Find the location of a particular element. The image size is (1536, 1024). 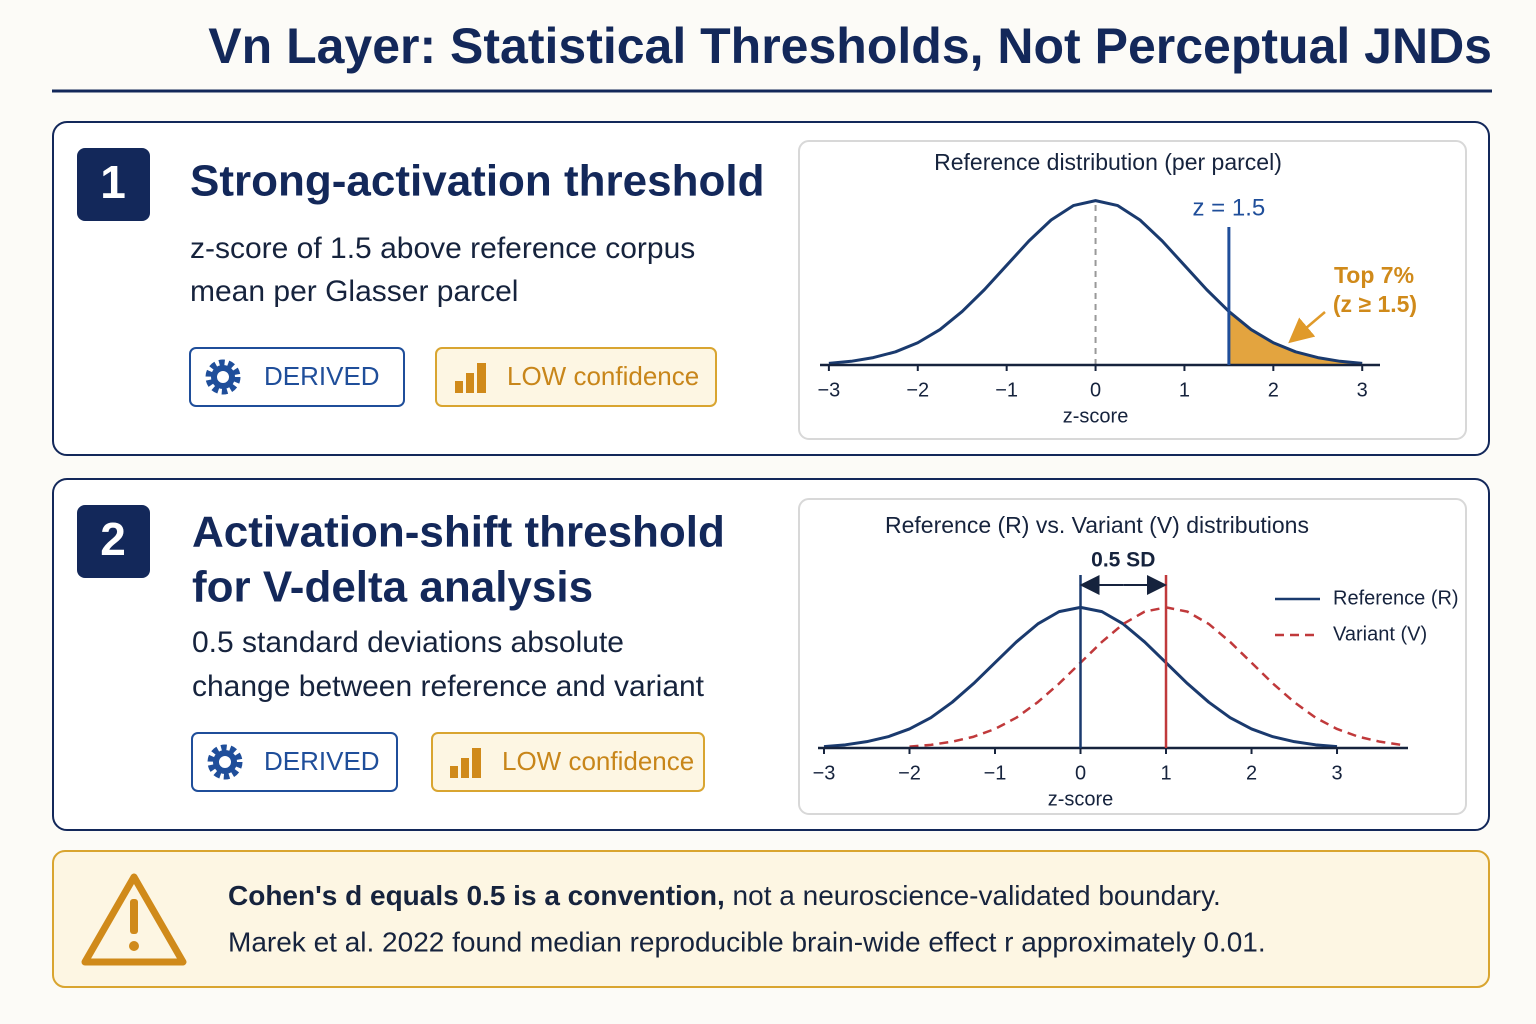

warning-icon is located at coordinates (134, 919).